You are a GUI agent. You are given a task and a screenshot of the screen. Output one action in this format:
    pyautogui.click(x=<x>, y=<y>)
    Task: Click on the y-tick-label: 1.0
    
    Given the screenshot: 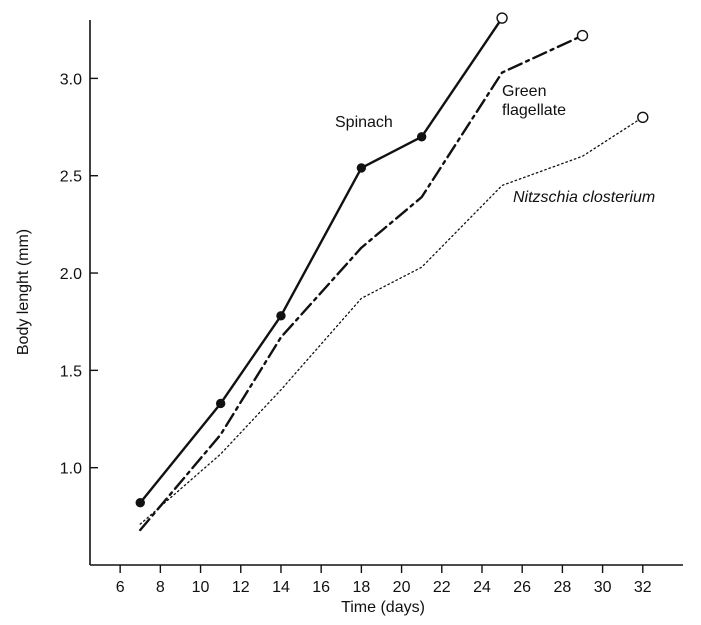 What is the action you would take?
    pyautogui.click(x=71, y=469)
    